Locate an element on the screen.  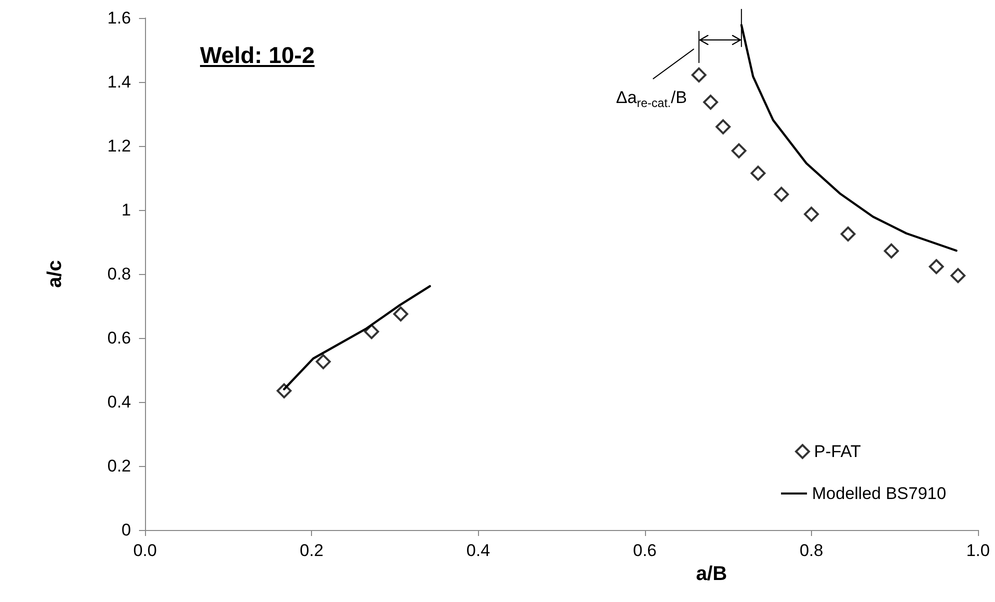
text: Weld: 10-2 is located at coordinates (257, 55).